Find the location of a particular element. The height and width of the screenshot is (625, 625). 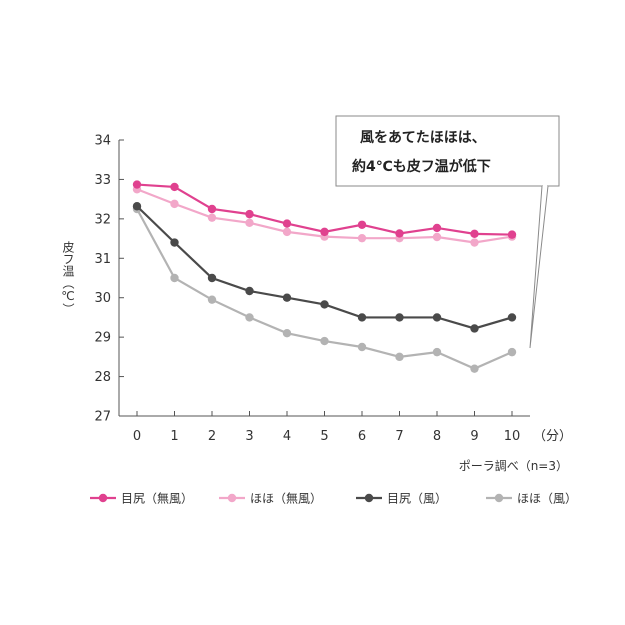

source-note: ポーラ調べ（n=3） is located at coordinates (513, 466).